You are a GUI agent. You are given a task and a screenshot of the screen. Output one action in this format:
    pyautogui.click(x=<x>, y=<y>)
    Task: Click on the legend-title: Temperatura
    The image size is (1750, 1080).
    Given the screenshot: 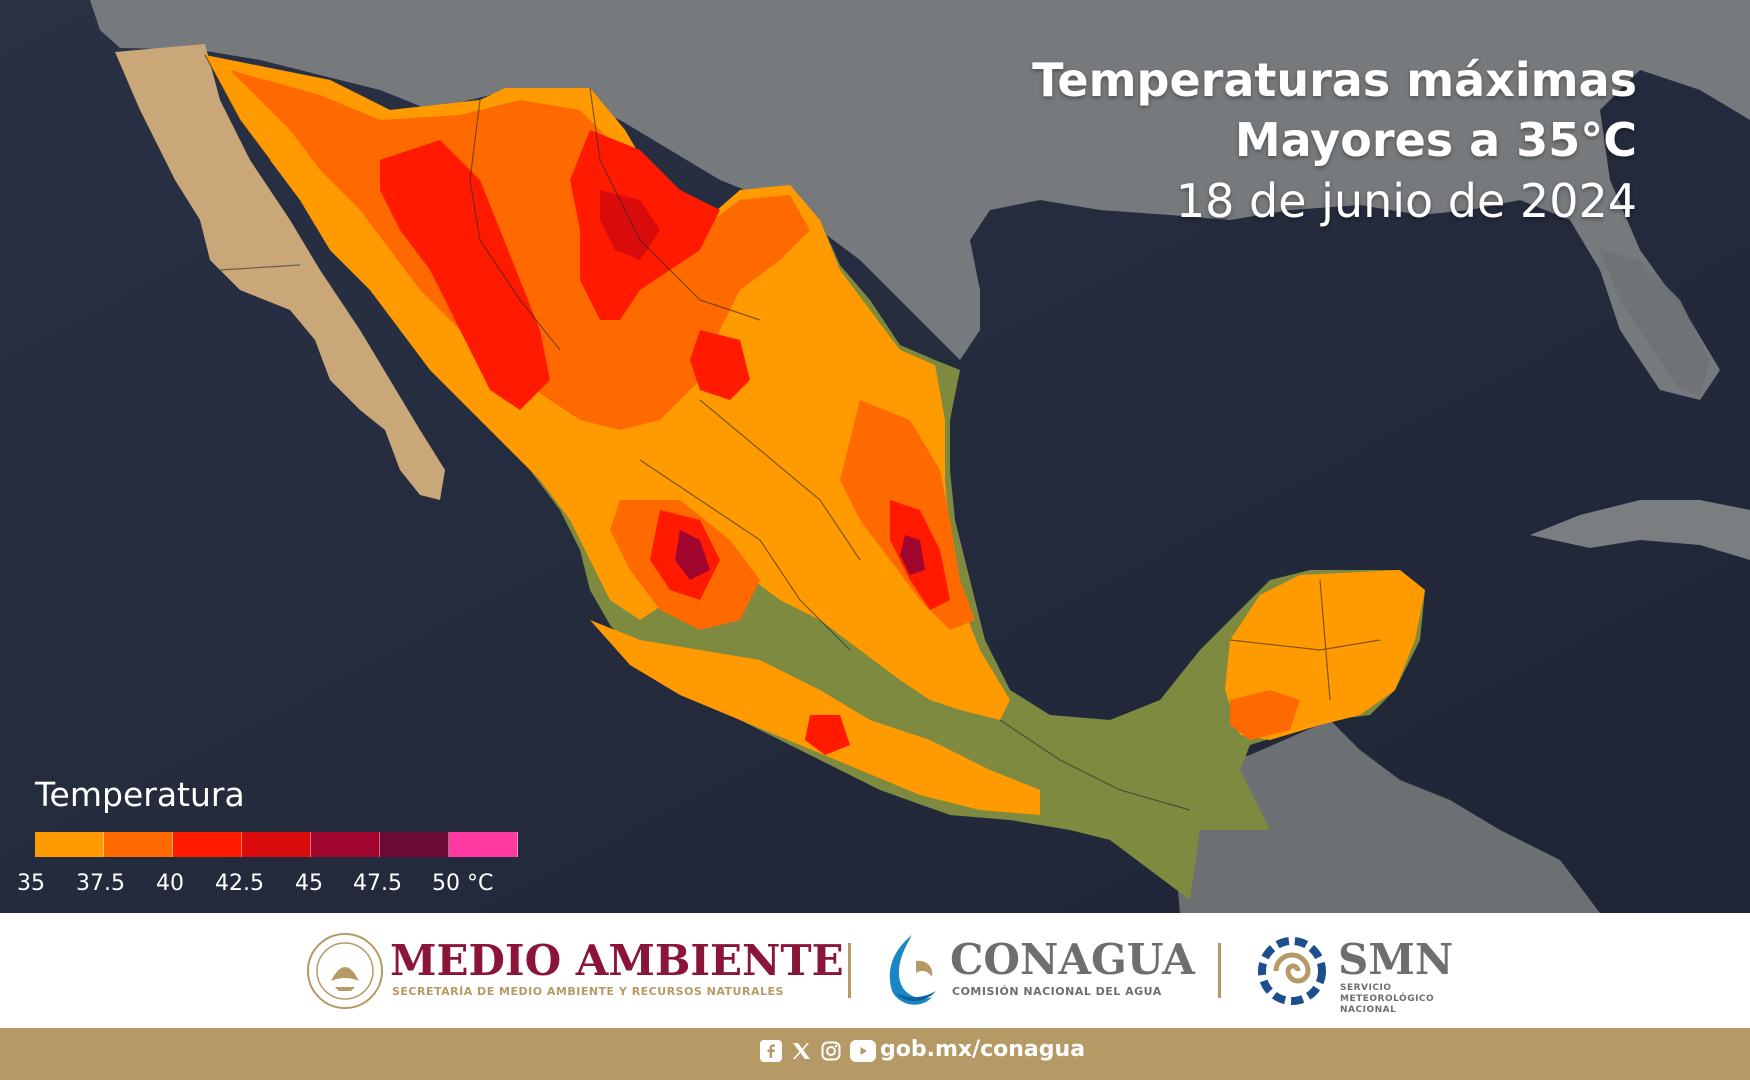 What is the action you would take?
    pyautogui.click(x=140, y=794)
    